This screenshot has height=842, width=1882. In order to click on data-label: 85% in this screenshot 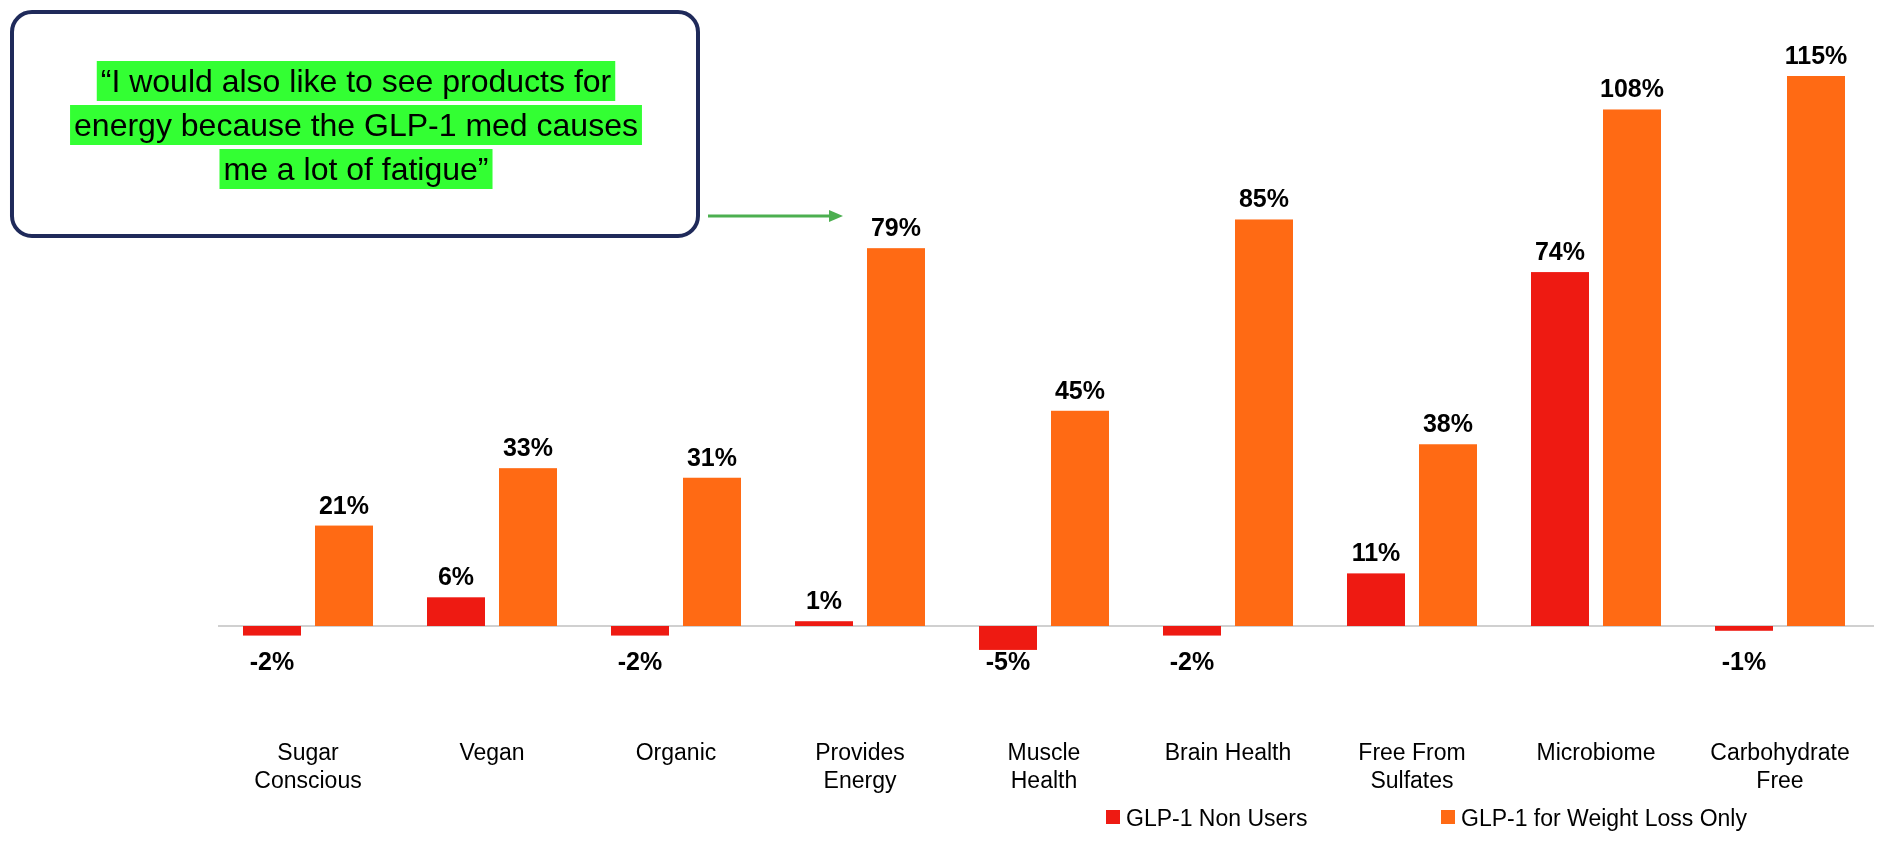, I will do `click(1264, 198)`.